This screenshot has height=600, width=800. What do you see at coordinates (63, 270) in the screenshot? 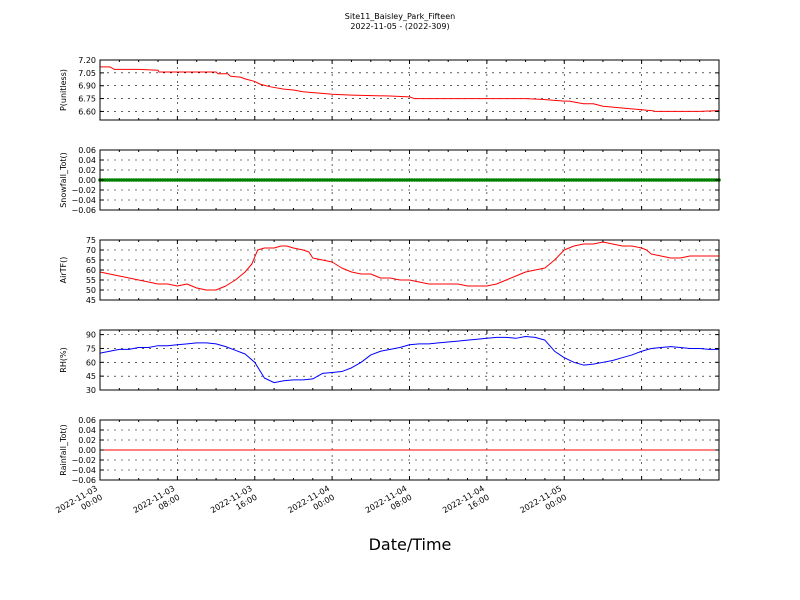
I see `y-axis-label: AirTF()` at bounding box center [63, 270].